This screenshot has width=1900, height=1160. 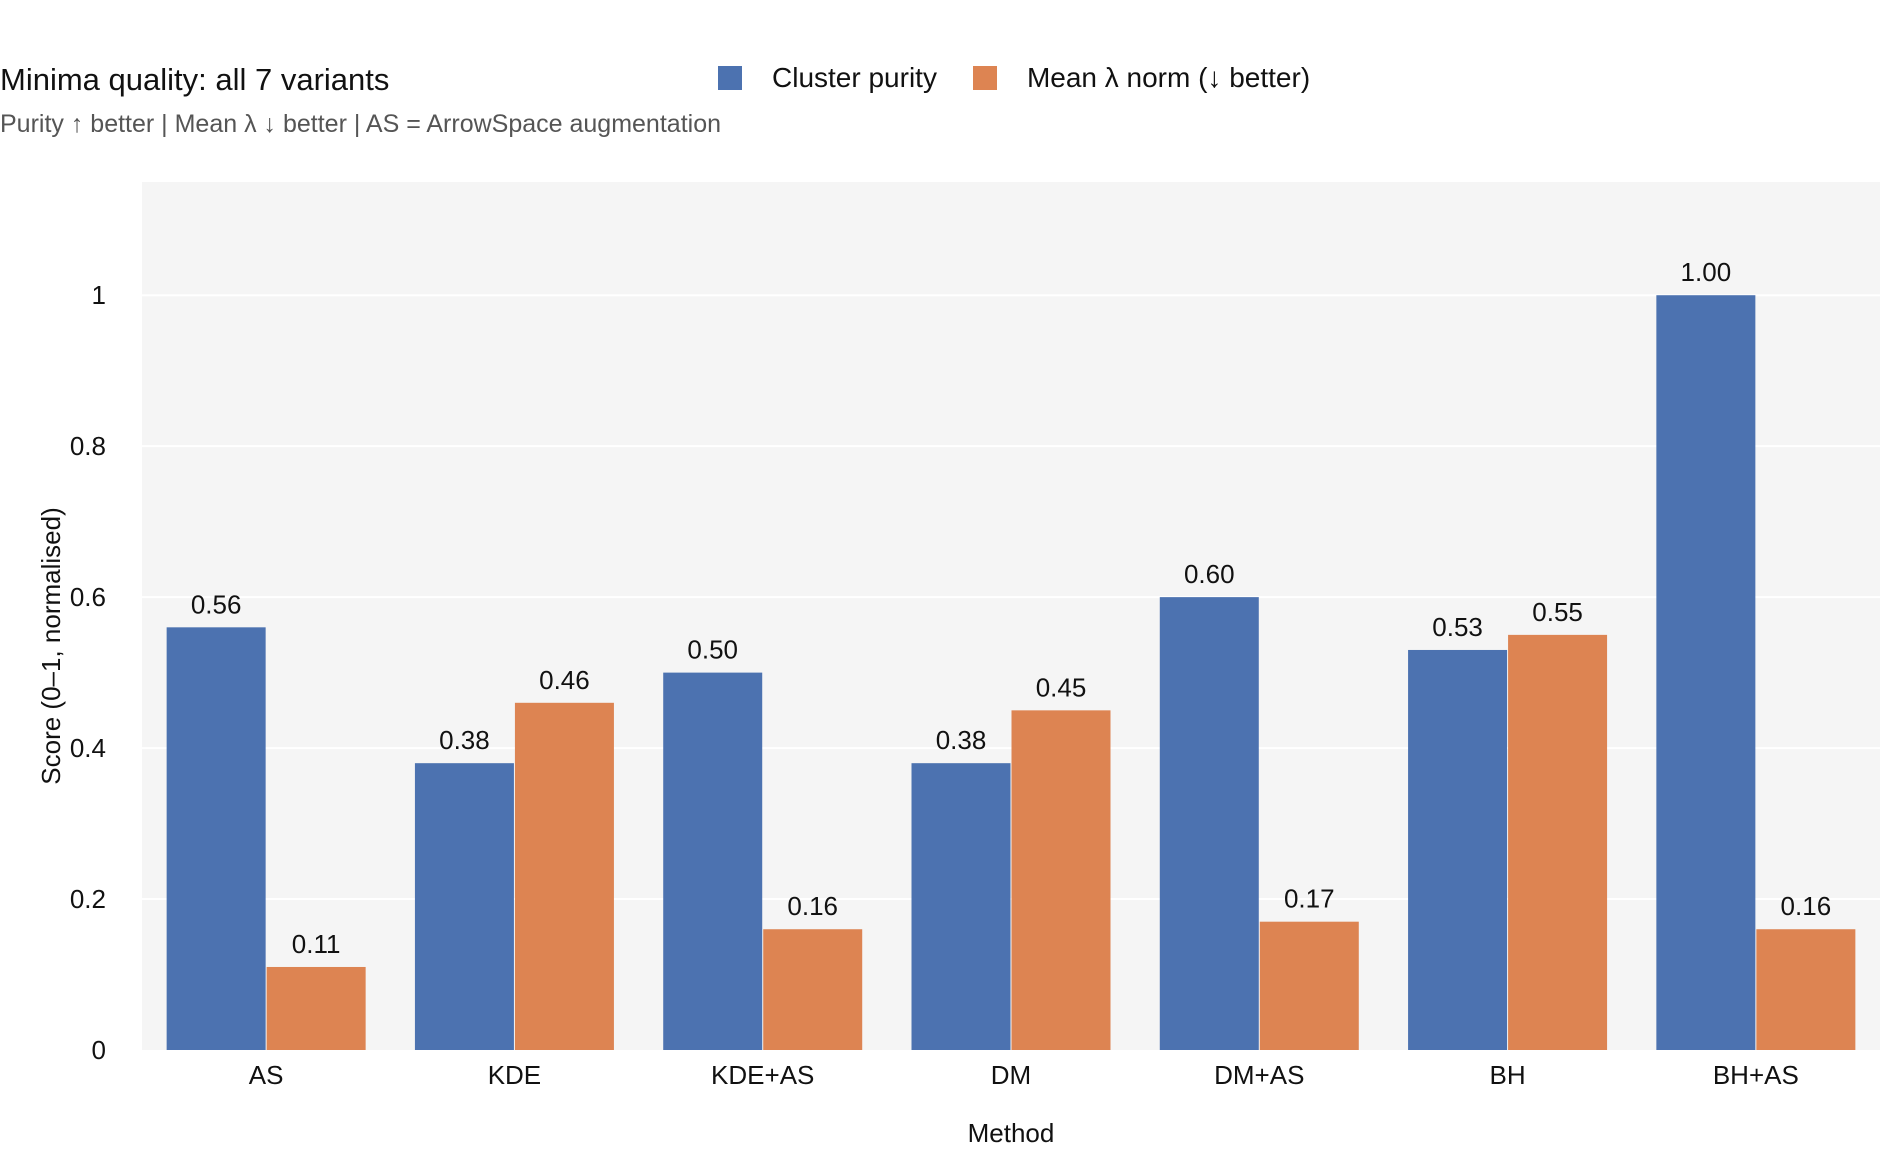 What do you see at coordinates (266, 1075) in the screenshot?
I see `x-tick-label: AS` at bounding box center [266, 1075].